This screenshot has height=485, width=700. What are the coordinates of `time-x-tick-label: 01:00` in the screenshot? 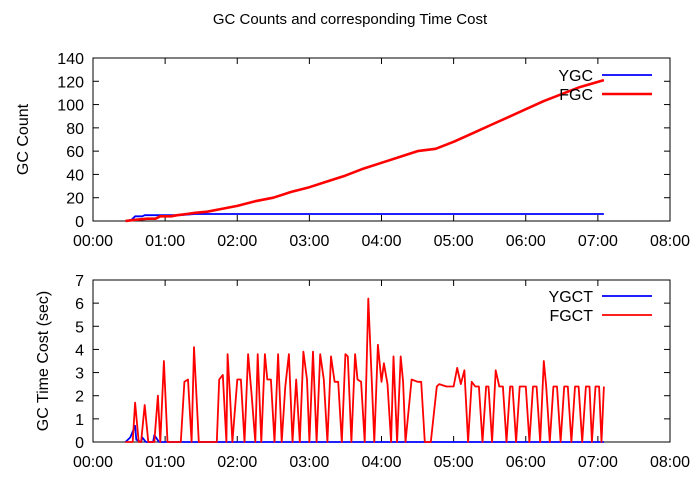 It's located at (165, 462).